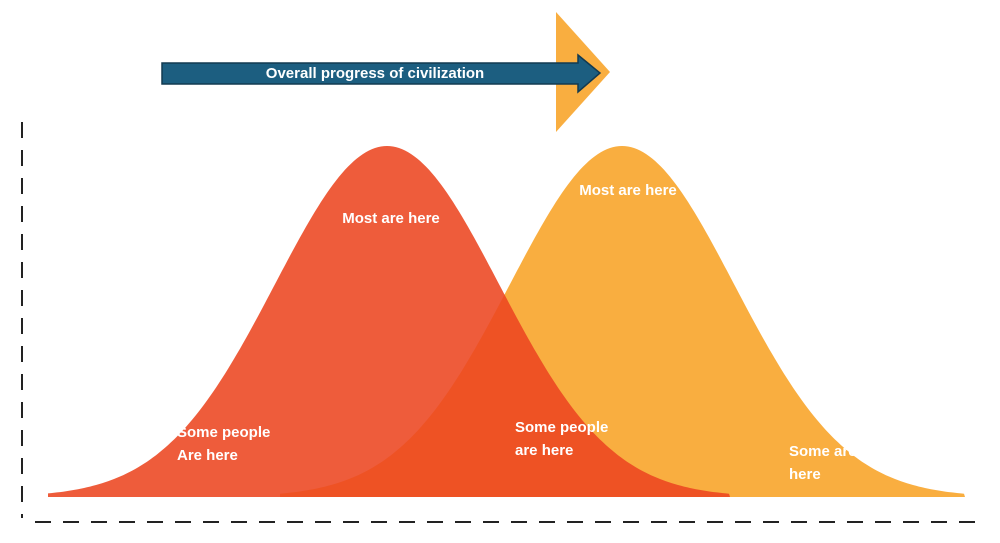  I want to click on tail-label: Are here, so click(207, 455).